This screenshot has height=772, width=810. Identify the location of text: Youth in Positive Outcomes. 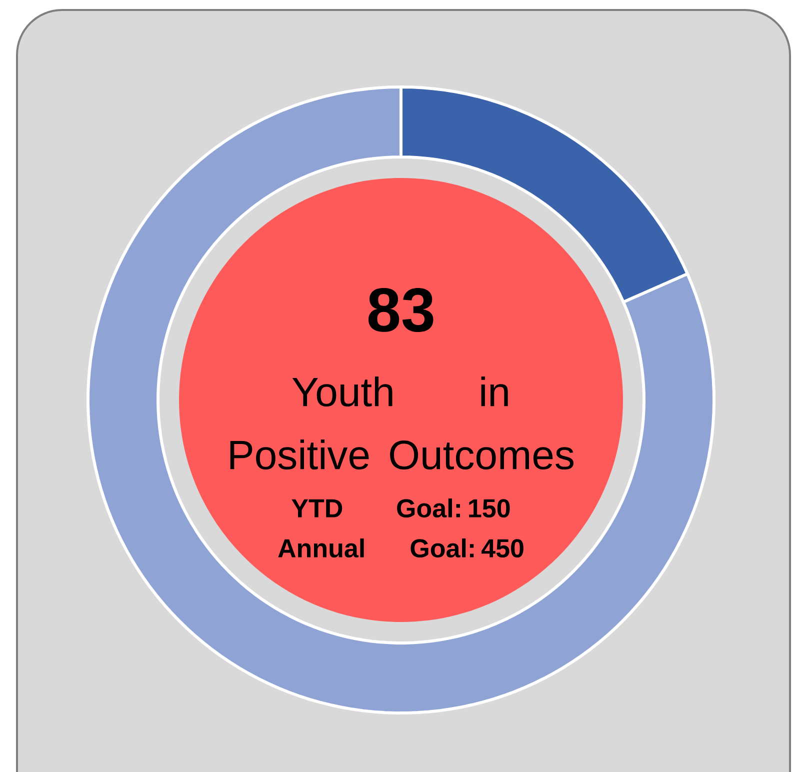
(402, 423).